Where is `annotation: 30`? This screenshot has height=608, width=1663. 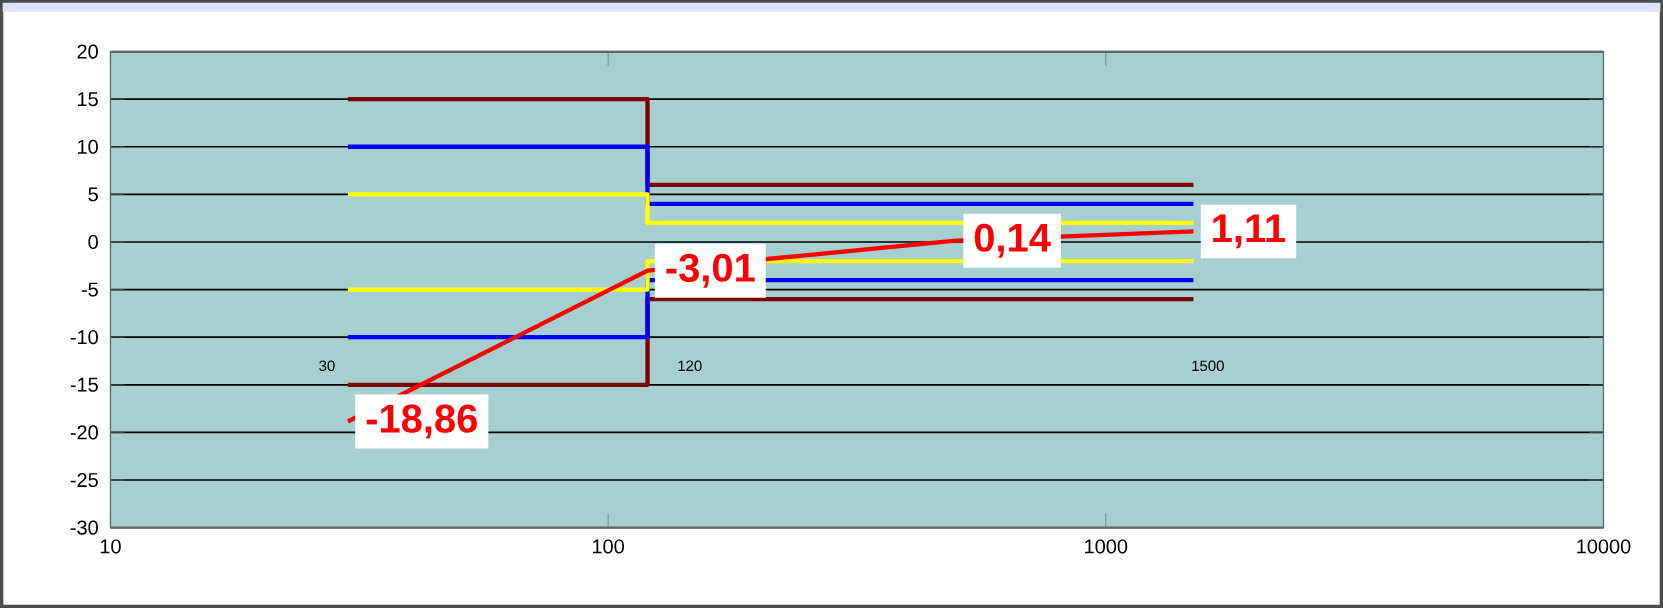 annotation: 30 is located at coordinates (327, 366).